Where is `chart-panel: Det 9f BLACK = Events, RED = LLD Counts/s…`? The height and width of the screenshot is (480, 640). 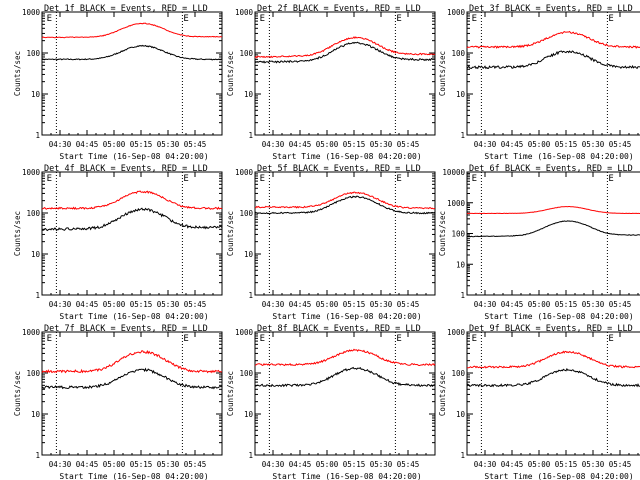
chart-panel: Det 9f BLACK = Events, RED = LLD Counts/s… is located at coordinates (539, 402).